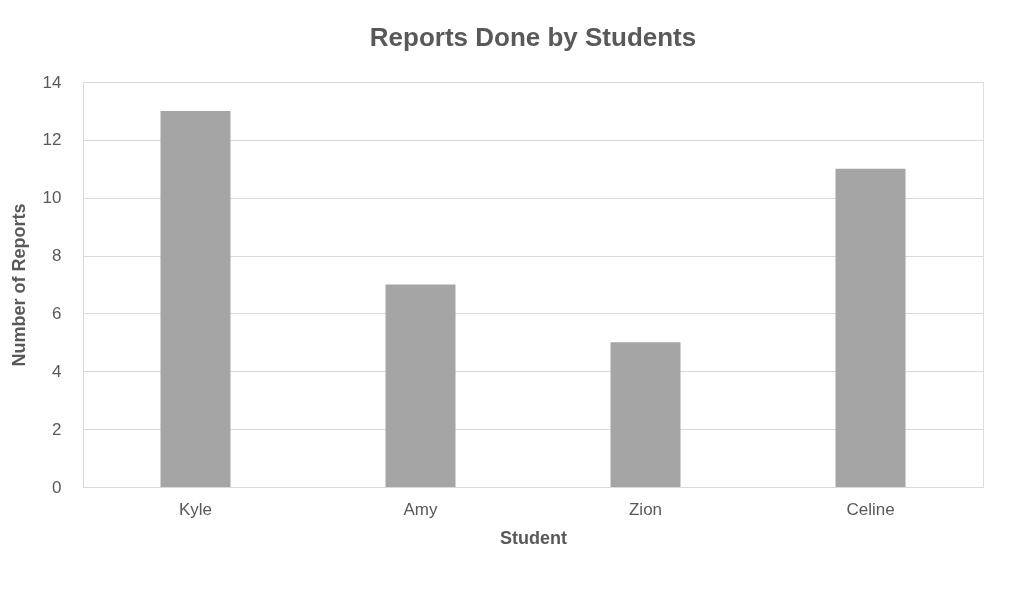  Describe the element at coordinates (57, 429) in the screenshot. I see `y-tick-label: 2` at that location.